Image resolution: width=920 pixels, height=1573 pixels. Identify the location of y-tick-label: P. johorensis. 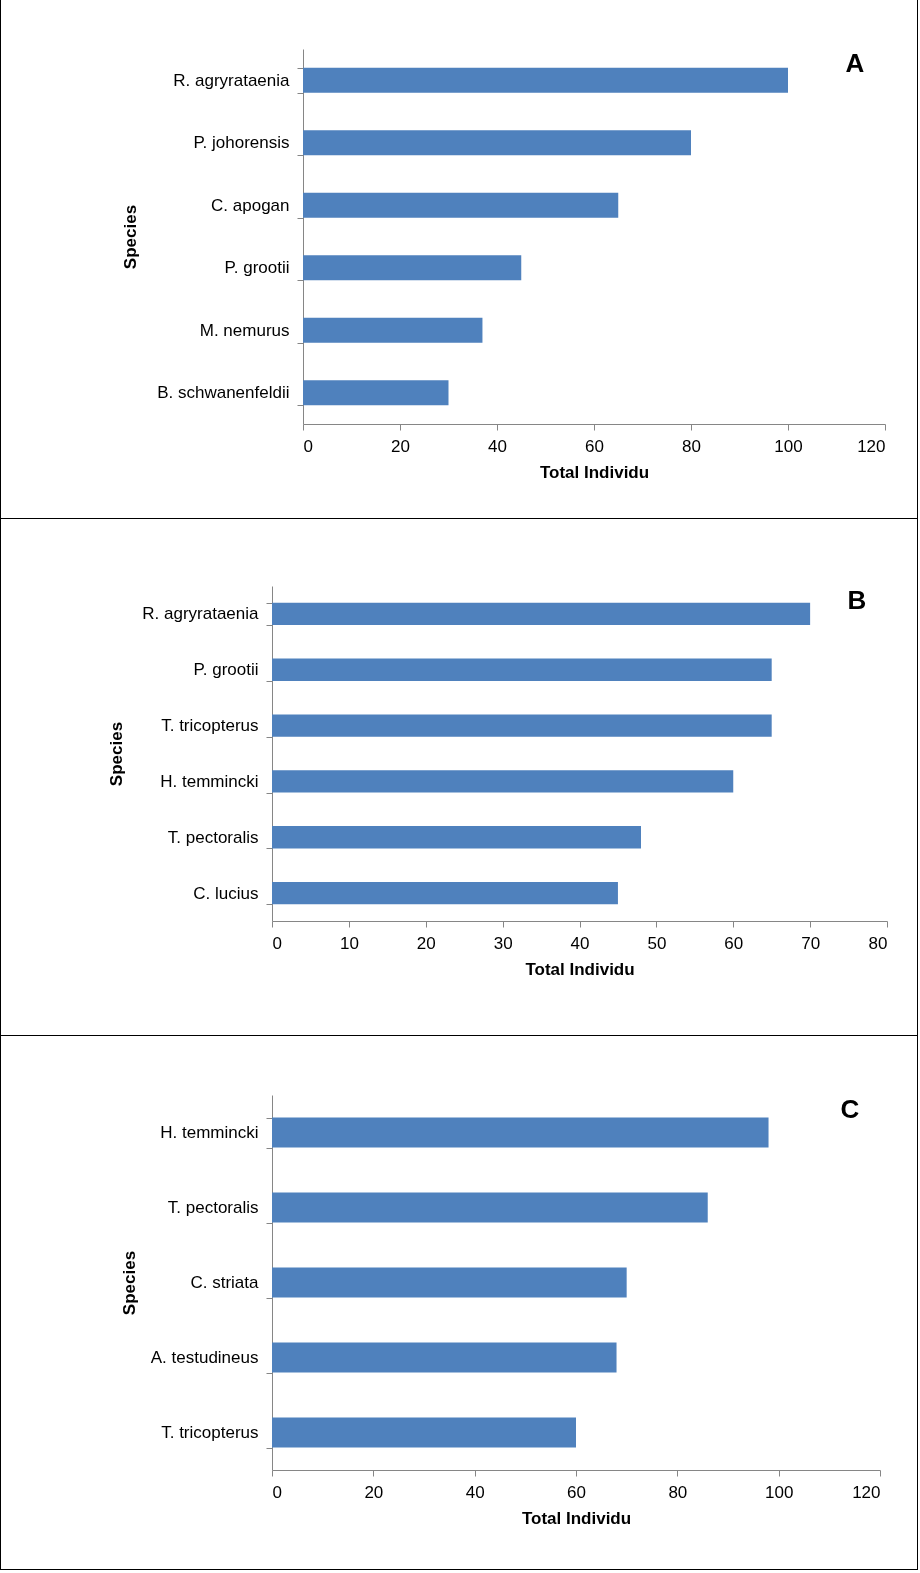
(241, 143).